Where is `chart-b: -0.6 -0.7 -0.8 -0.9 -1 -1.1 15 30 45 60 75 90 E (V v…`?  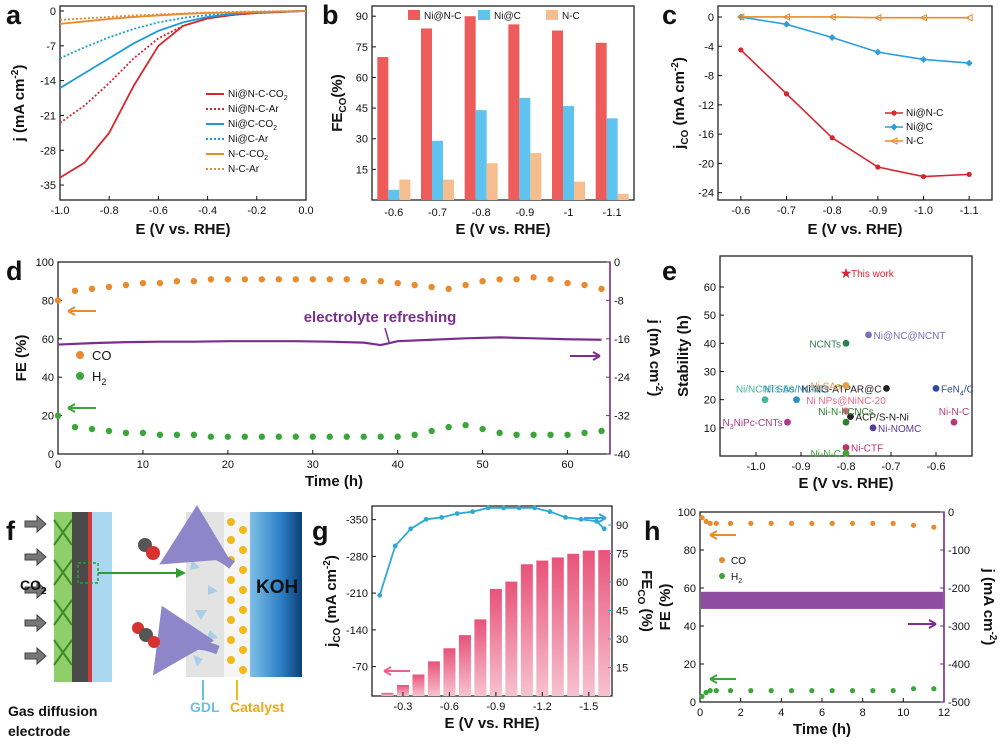
chart-b: -0.6 -0.7 -0.8 -0.9 -1 -1.1 15 30 45 60 75 90 E (V v… is located at coordinates (482, 121).